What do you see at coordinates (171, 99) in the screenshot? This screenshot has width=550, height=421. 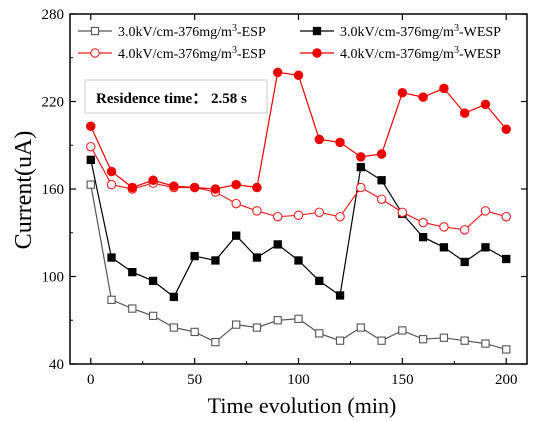 I see `annotation-text: Residence time： 2.58 s` at bounding box center [171, 99].